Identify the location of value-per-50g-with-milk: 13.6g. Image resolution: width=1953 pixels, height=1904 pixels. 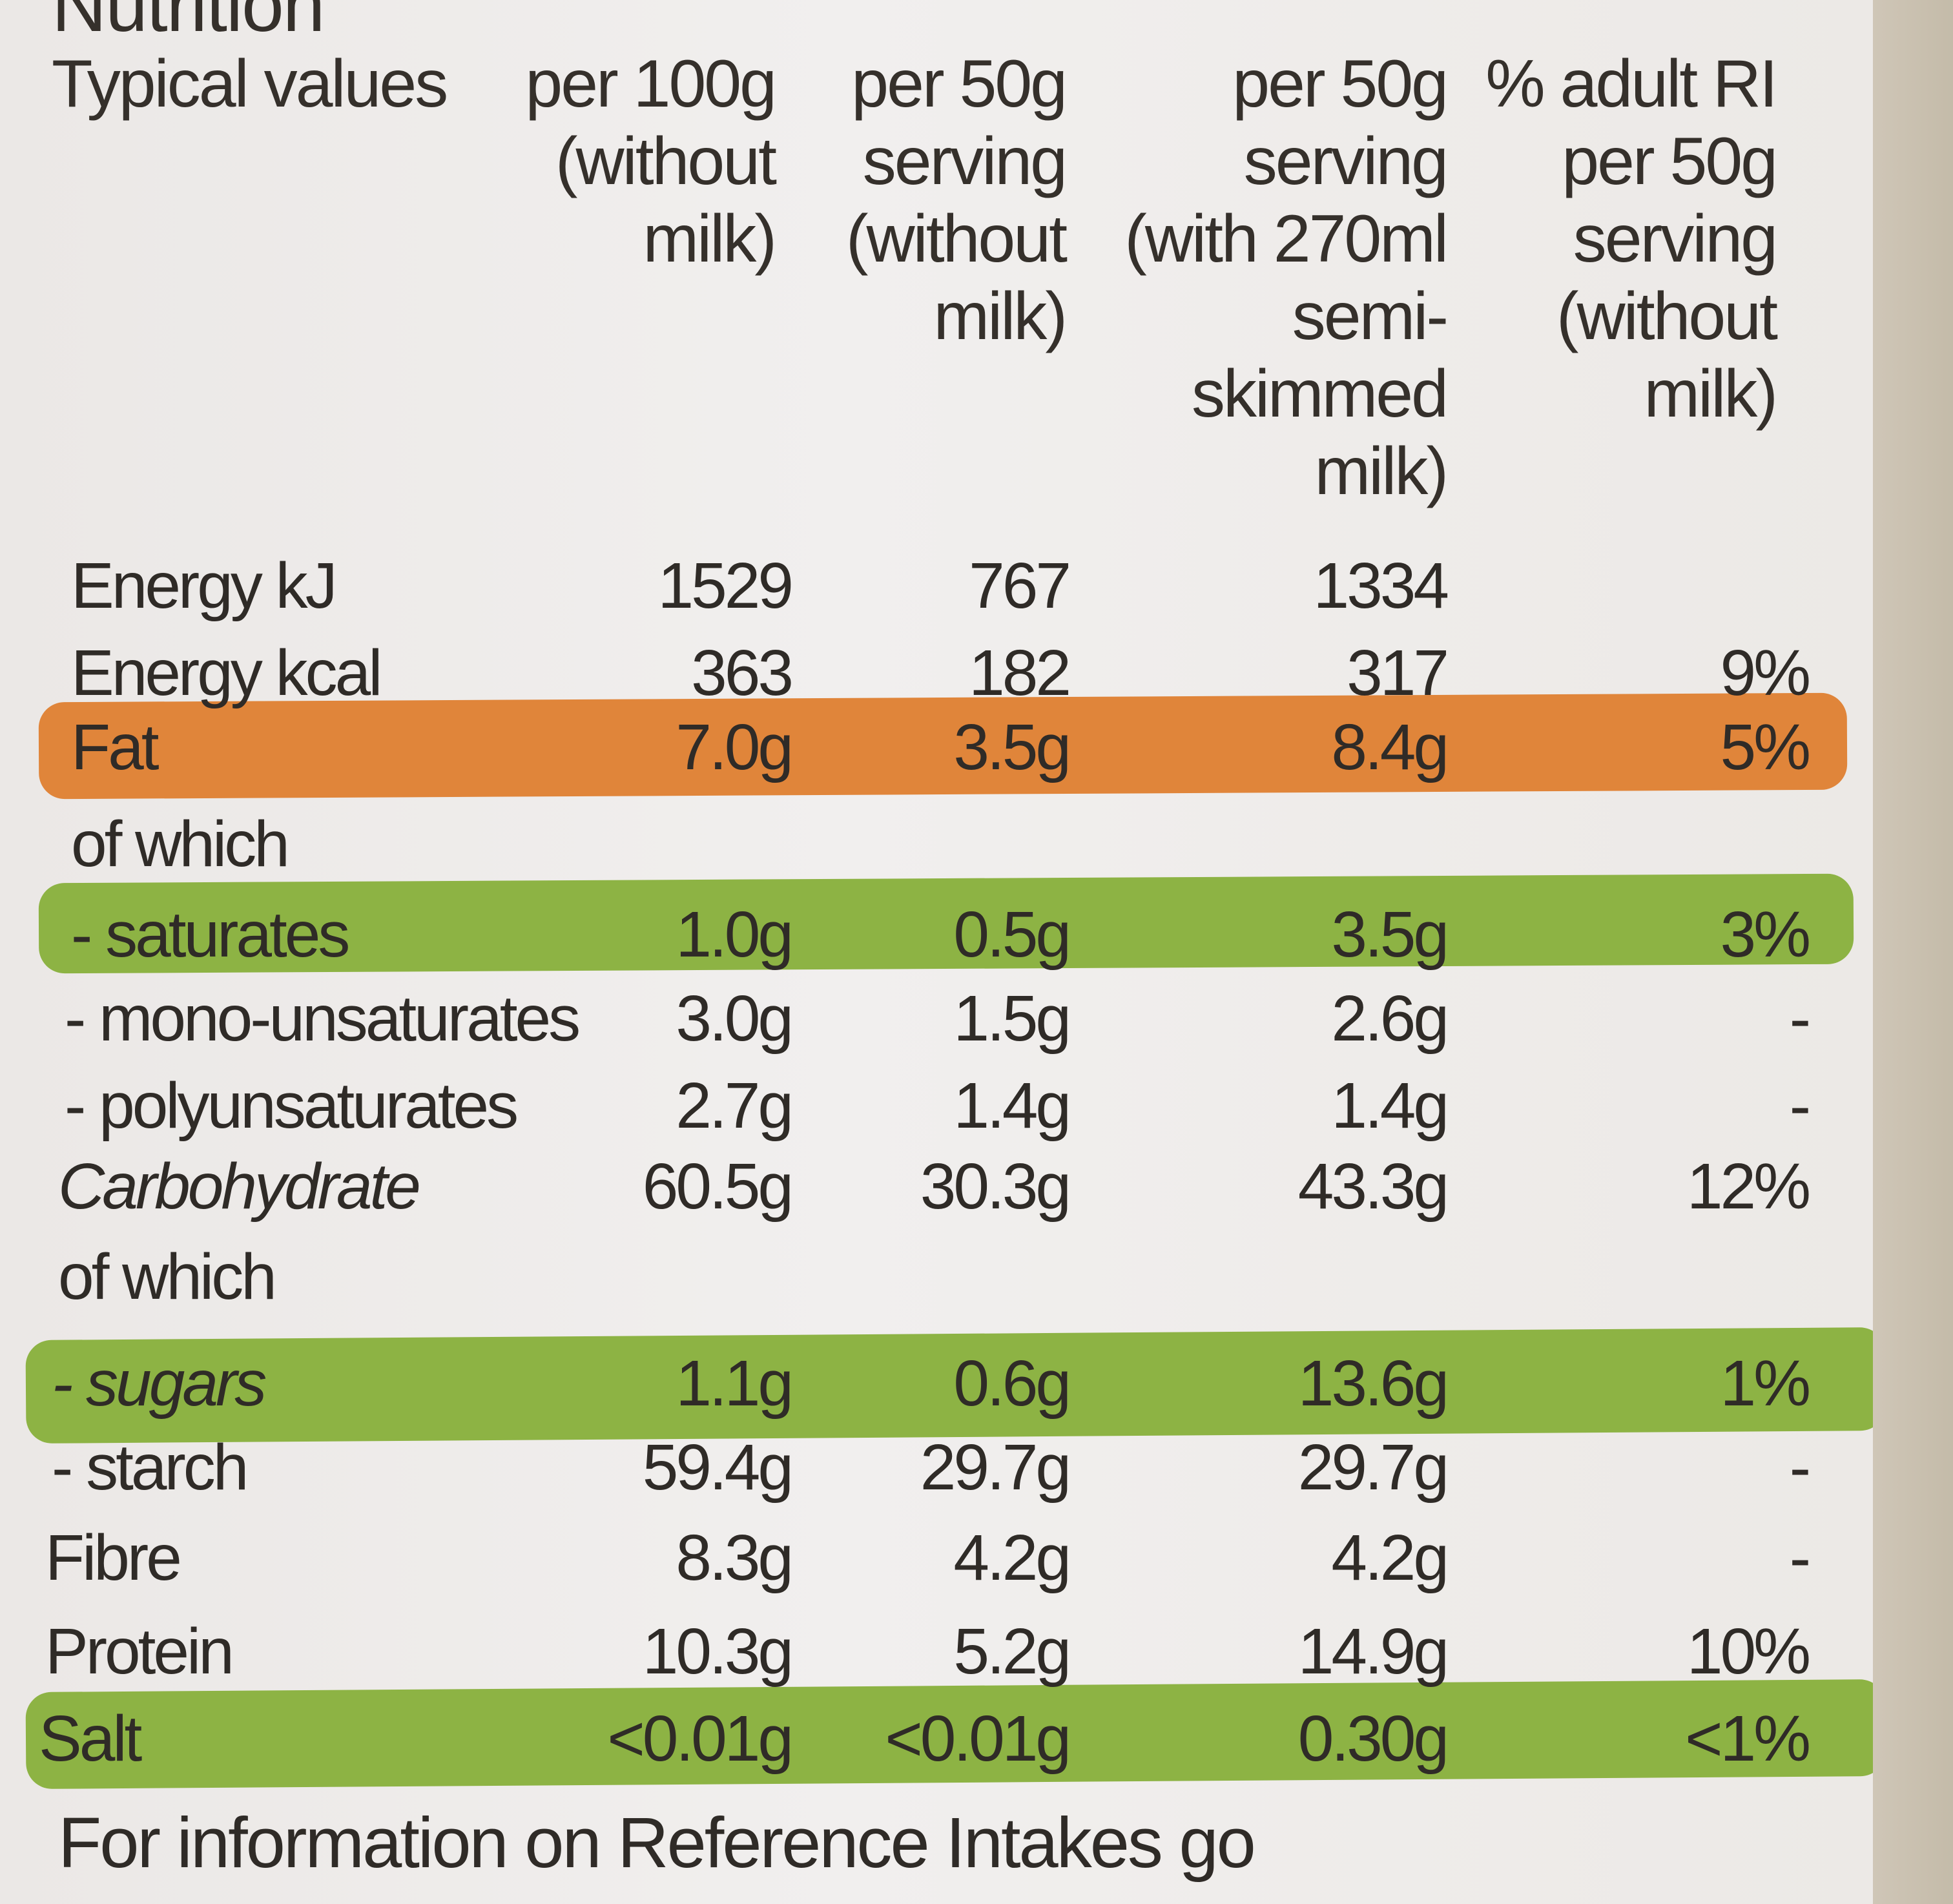
(1373, 1383).